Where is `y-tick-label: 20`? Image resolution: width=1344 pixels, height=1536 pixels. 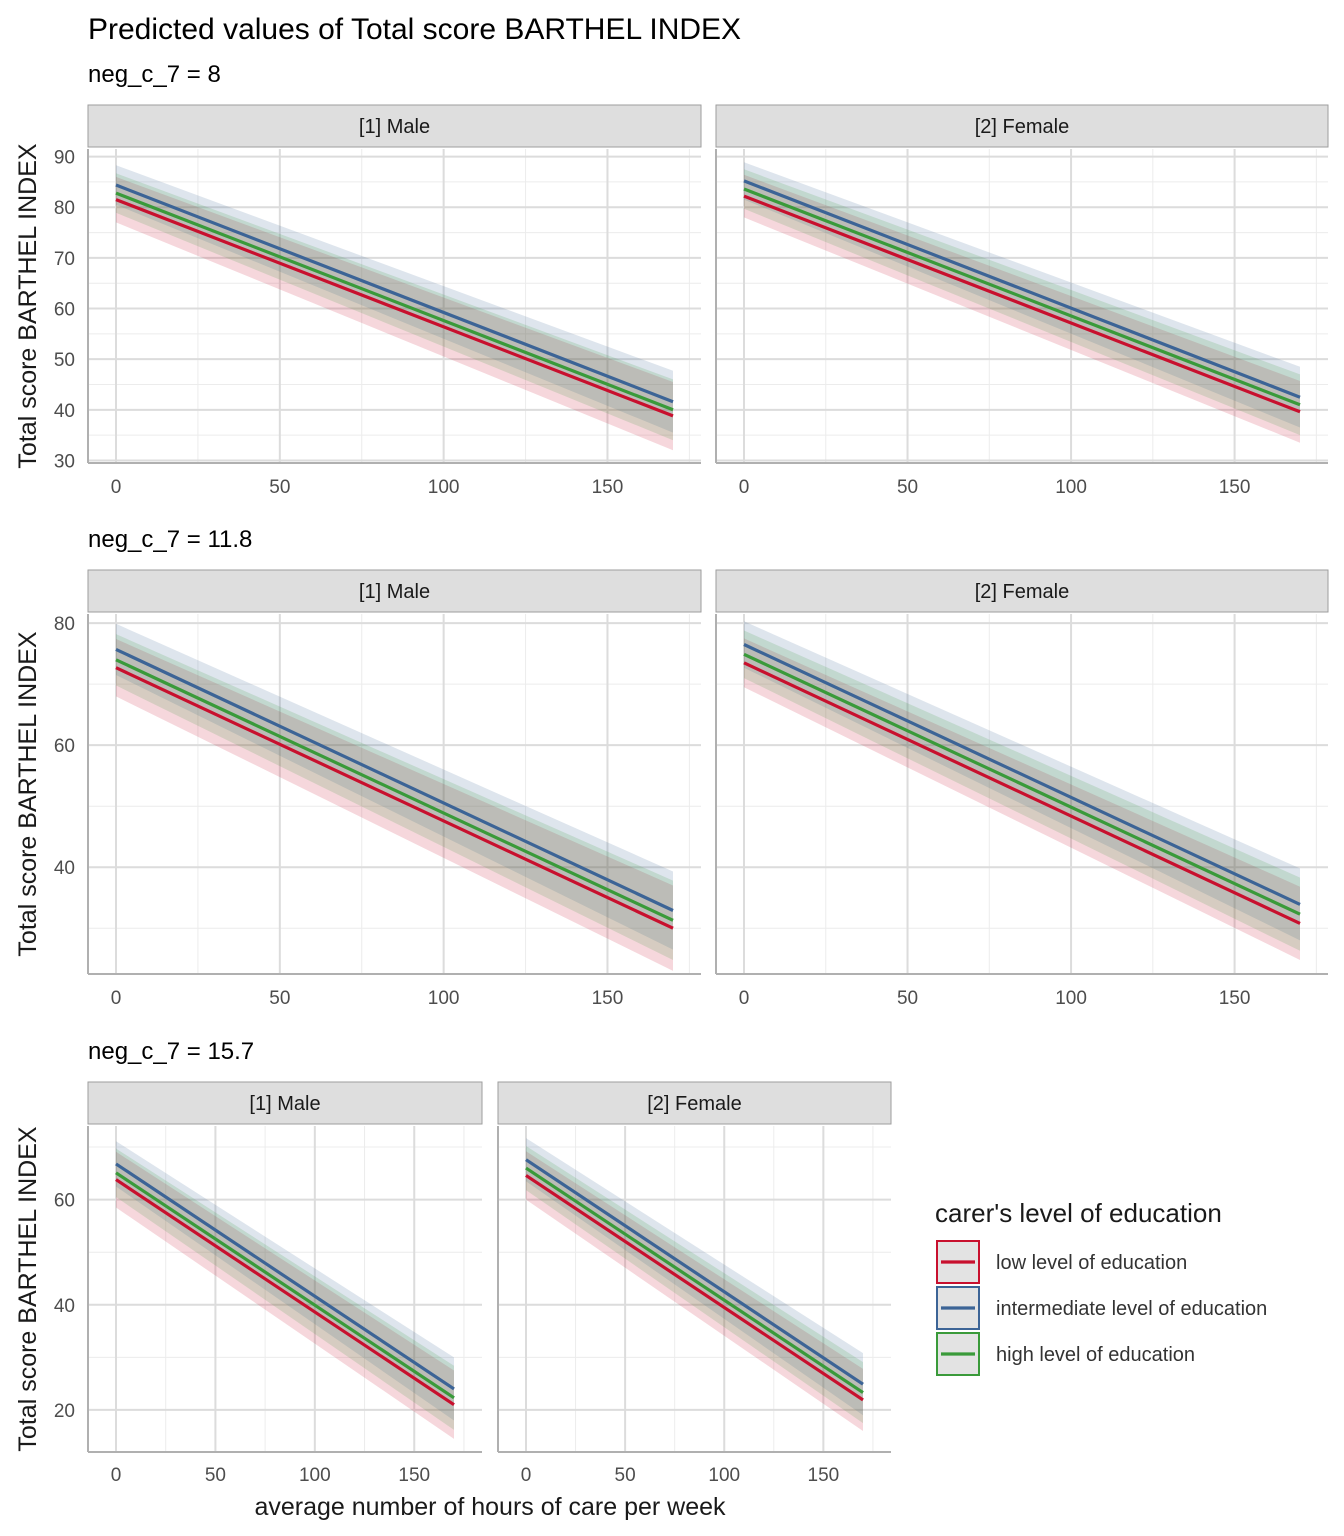 y-tick-label: 20 is located at coordinates (64, 1411).